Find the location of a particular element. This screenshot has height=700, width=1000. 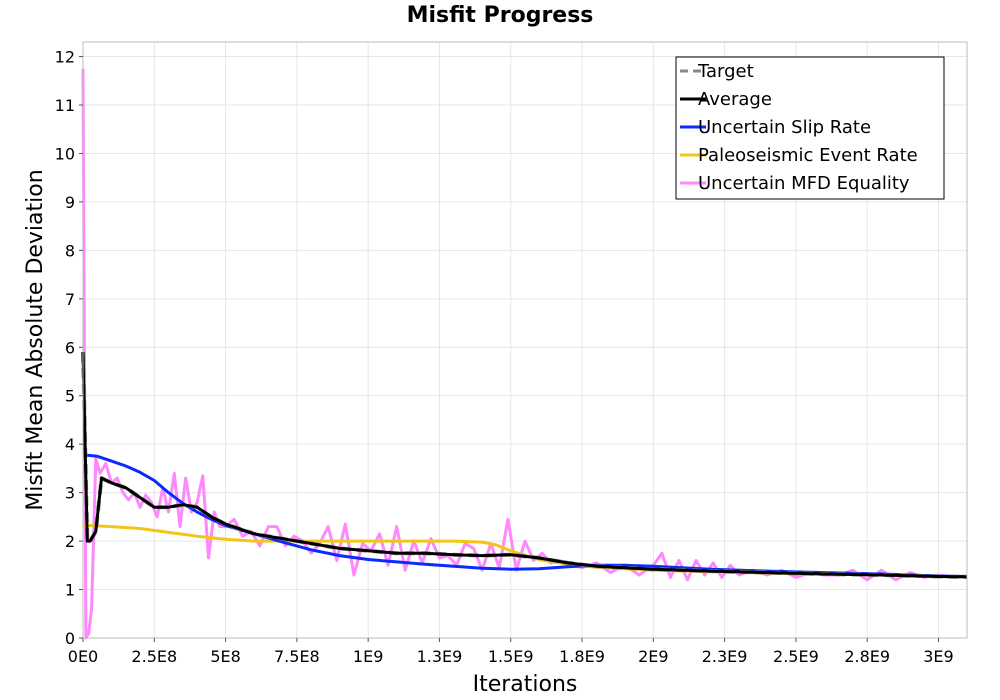

y-tick-label: 10 is located at coordinates (65, 153).